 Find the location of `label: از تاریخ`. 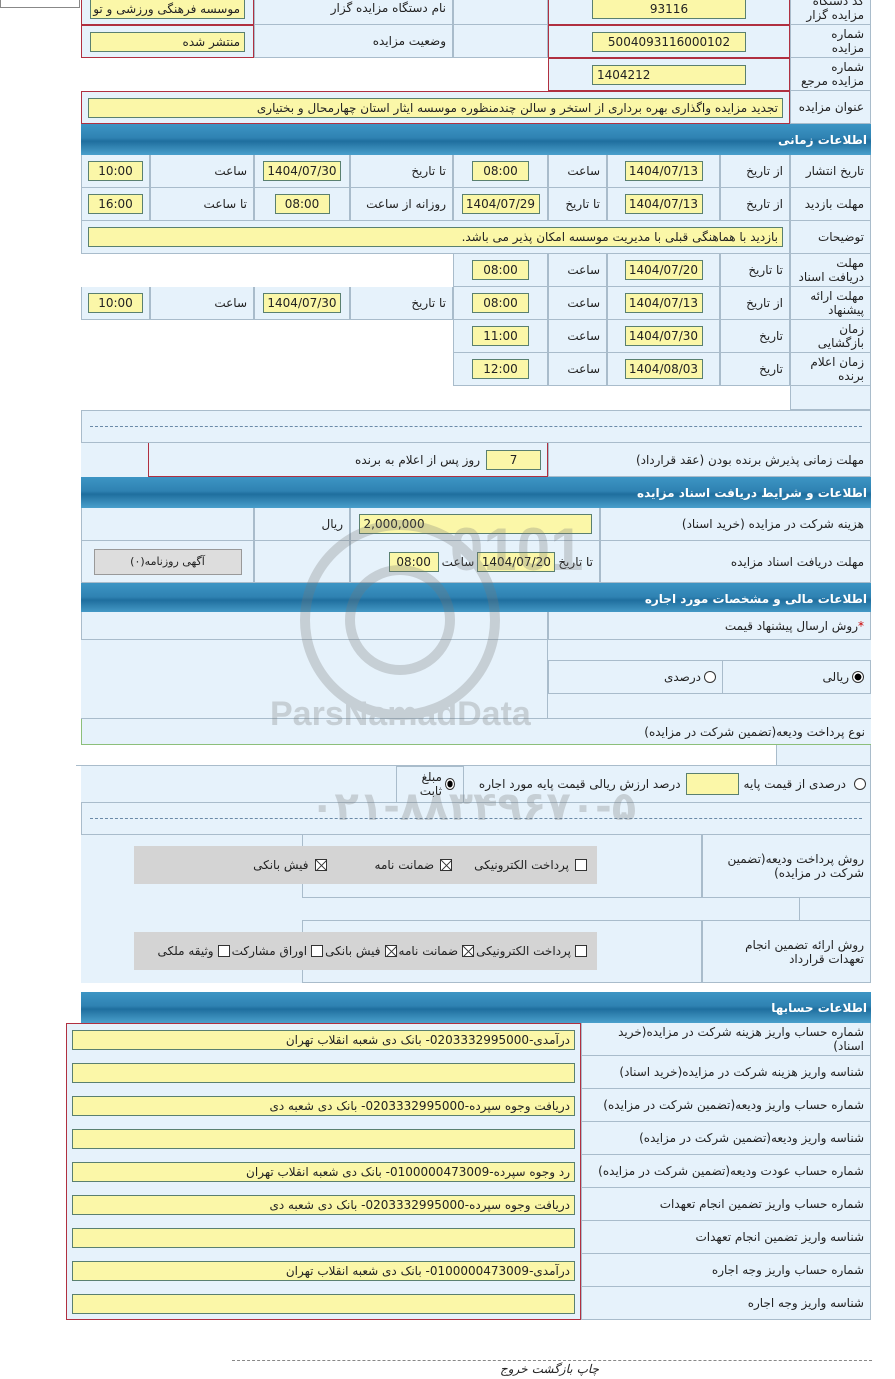

label: از تاریخ is located at coordinates (755, 303).